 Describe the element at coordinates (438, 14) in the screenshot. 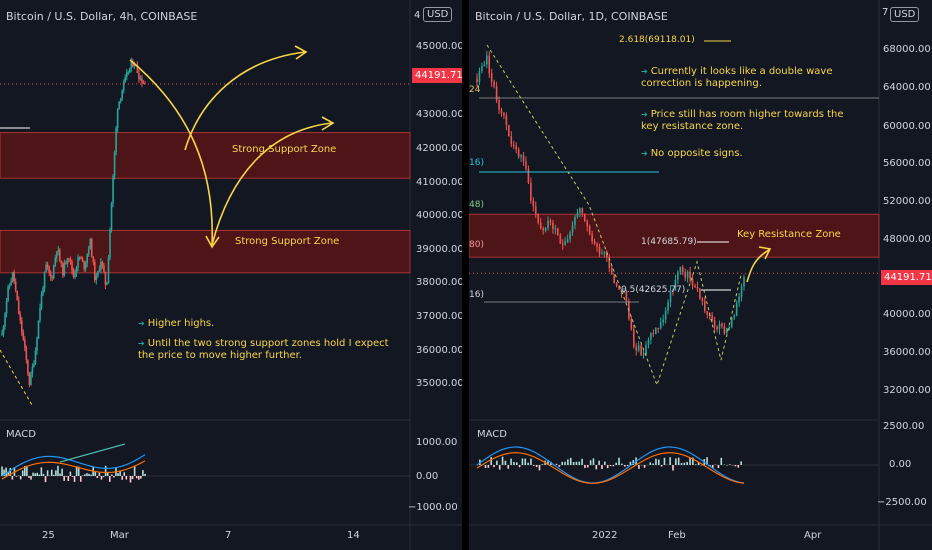

I see `left-currency-button: USD` at that location.